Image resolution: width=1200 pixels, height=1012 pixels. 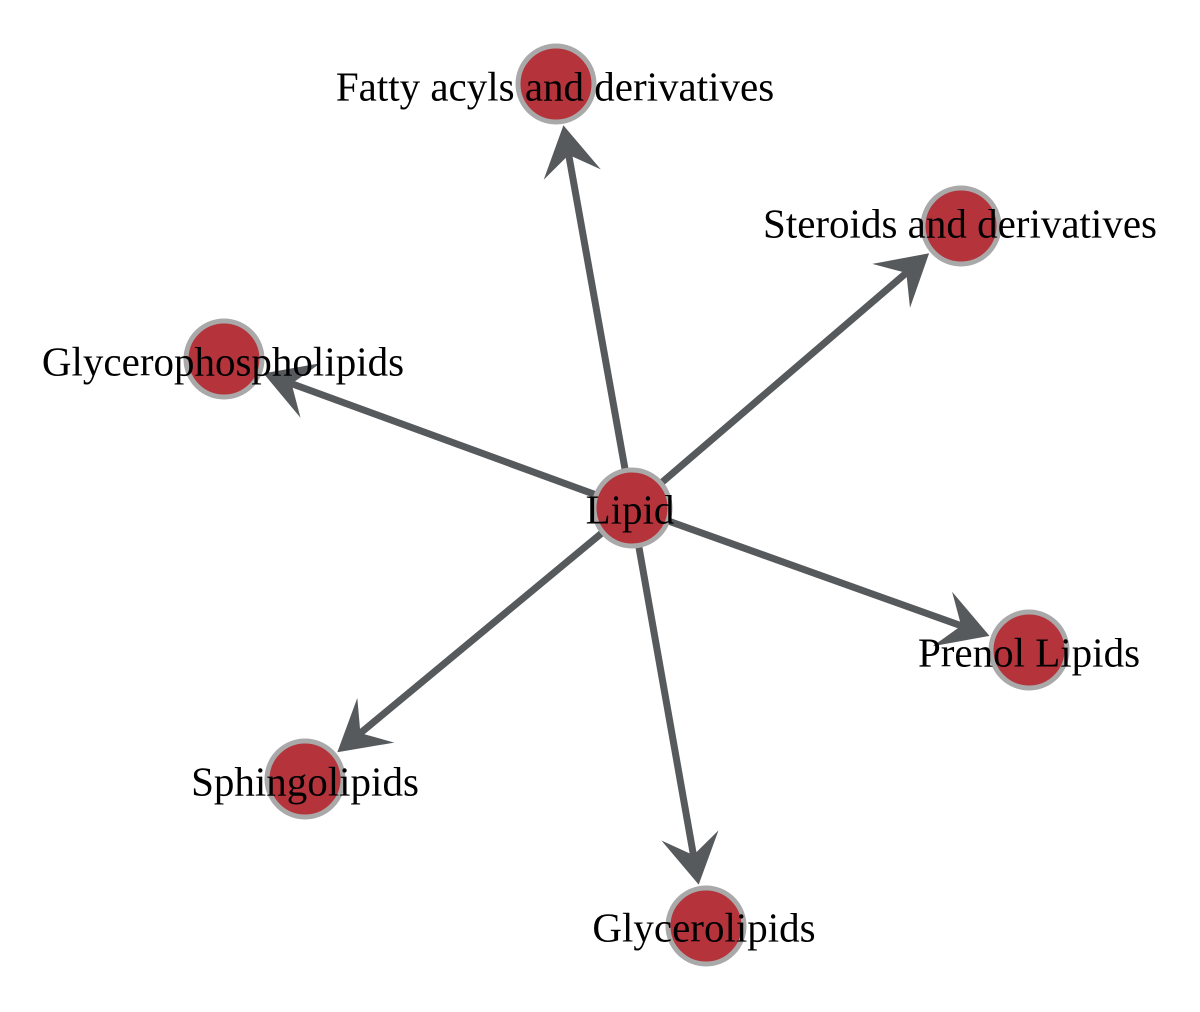 I want to click on node-fatty-acyls, so click(x=556, y=84).